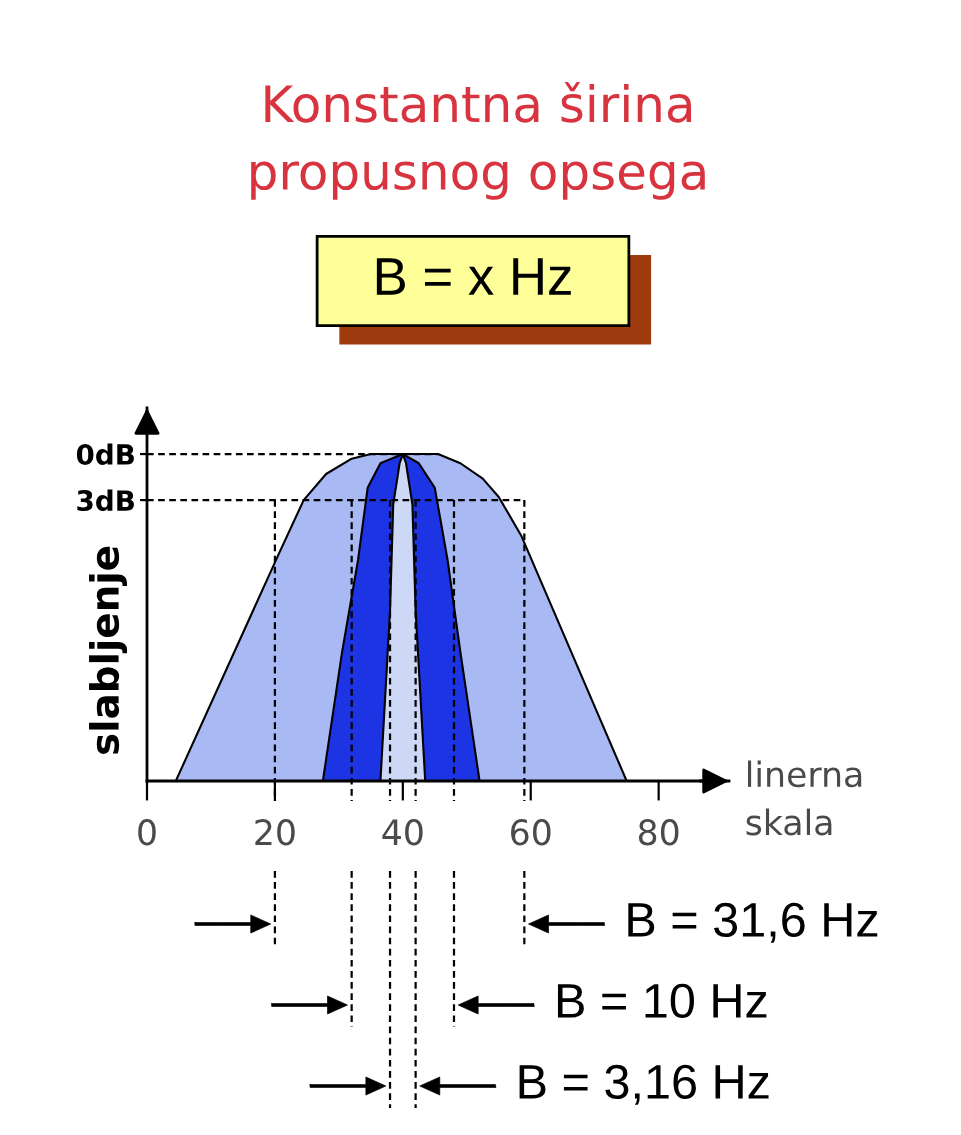 This screenshot has width=961, height=1135. What do you see at coordinates (473, 276) in the screenshot?
I see `text: B = x Hz` at bounding box center [473, 276].